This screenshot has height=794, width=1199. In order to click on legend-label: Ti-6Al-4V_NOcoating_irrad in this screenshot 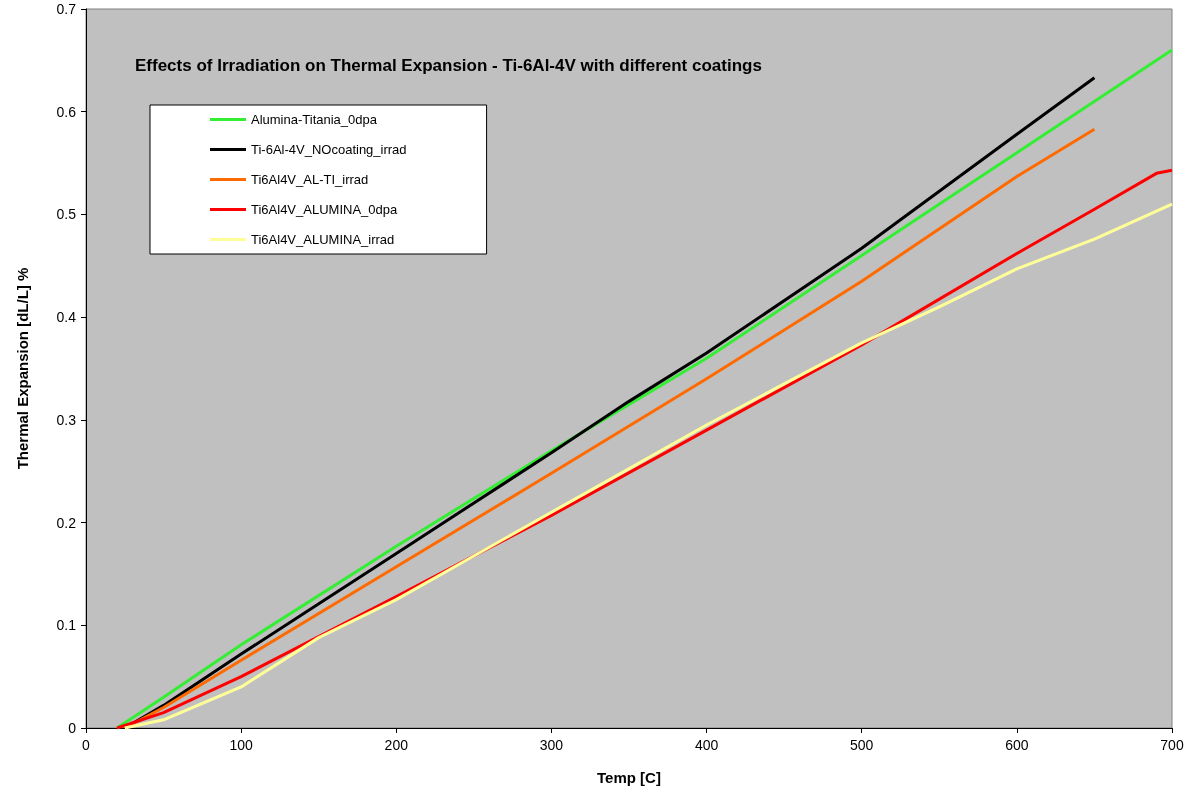, I will do `click(329, 149)`.